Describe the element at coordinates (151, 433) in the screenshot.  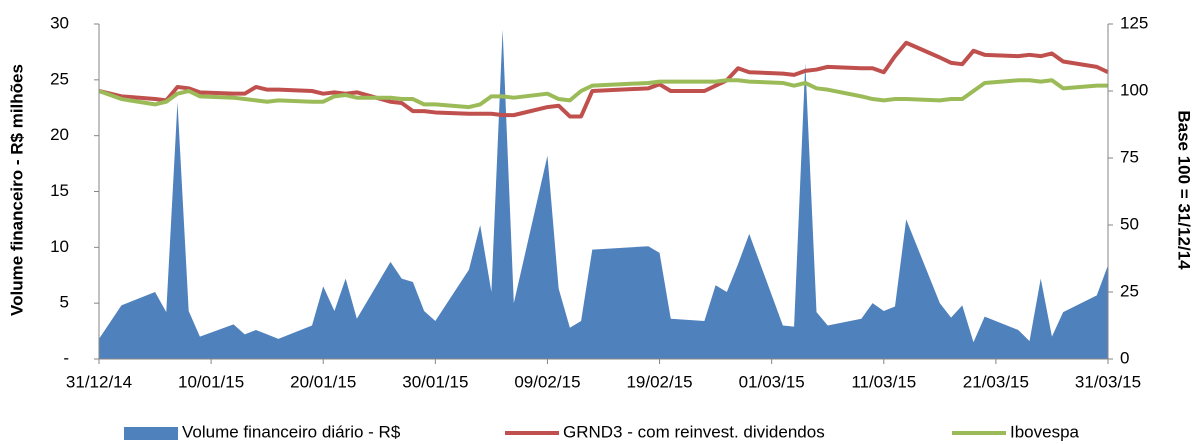
I see `legend-swatch` at that location.